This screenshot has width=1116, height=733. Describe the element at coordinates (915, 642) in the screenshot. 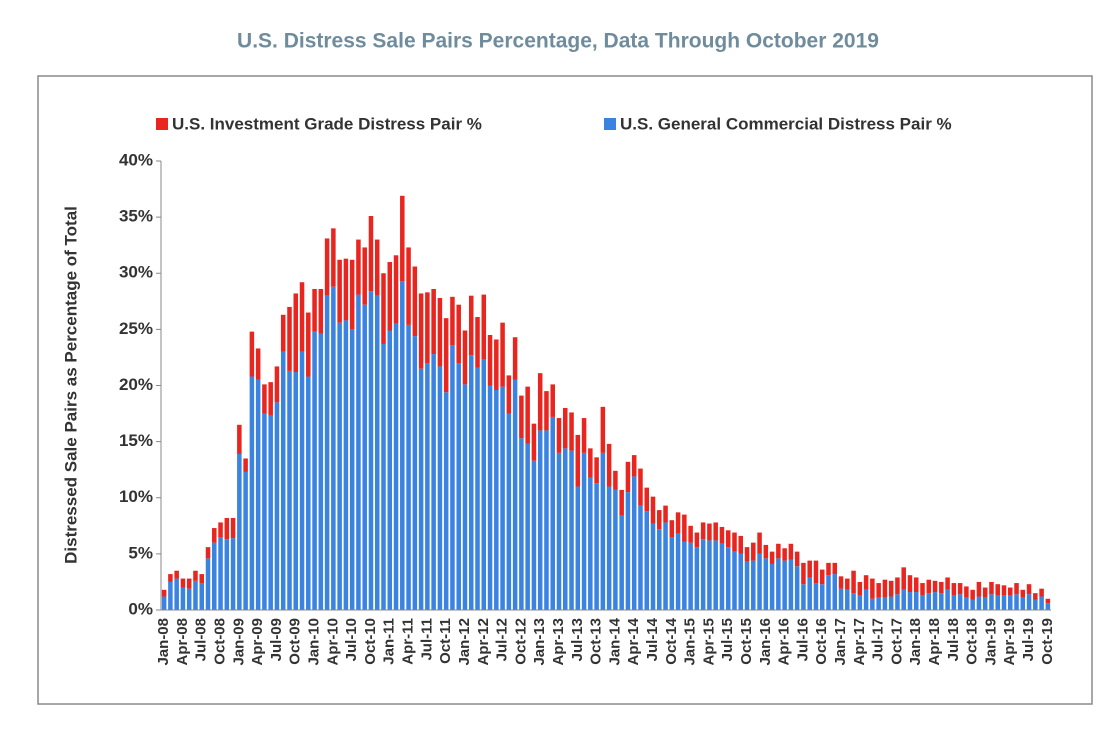

I see `x-tick-label: Jan-18` at that location.